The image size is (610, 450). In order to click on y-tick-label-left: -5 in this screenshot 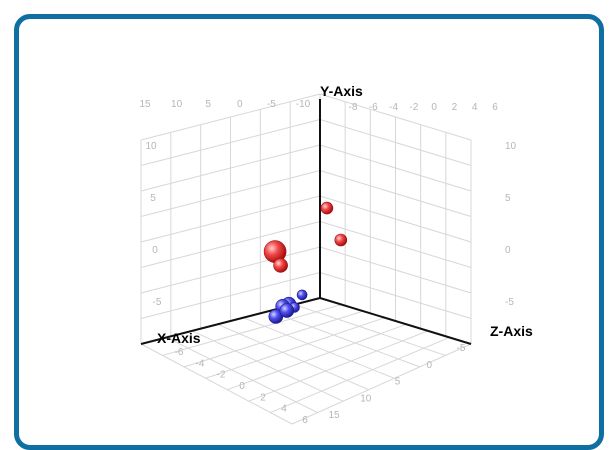, I will do `click(157, 302)`.